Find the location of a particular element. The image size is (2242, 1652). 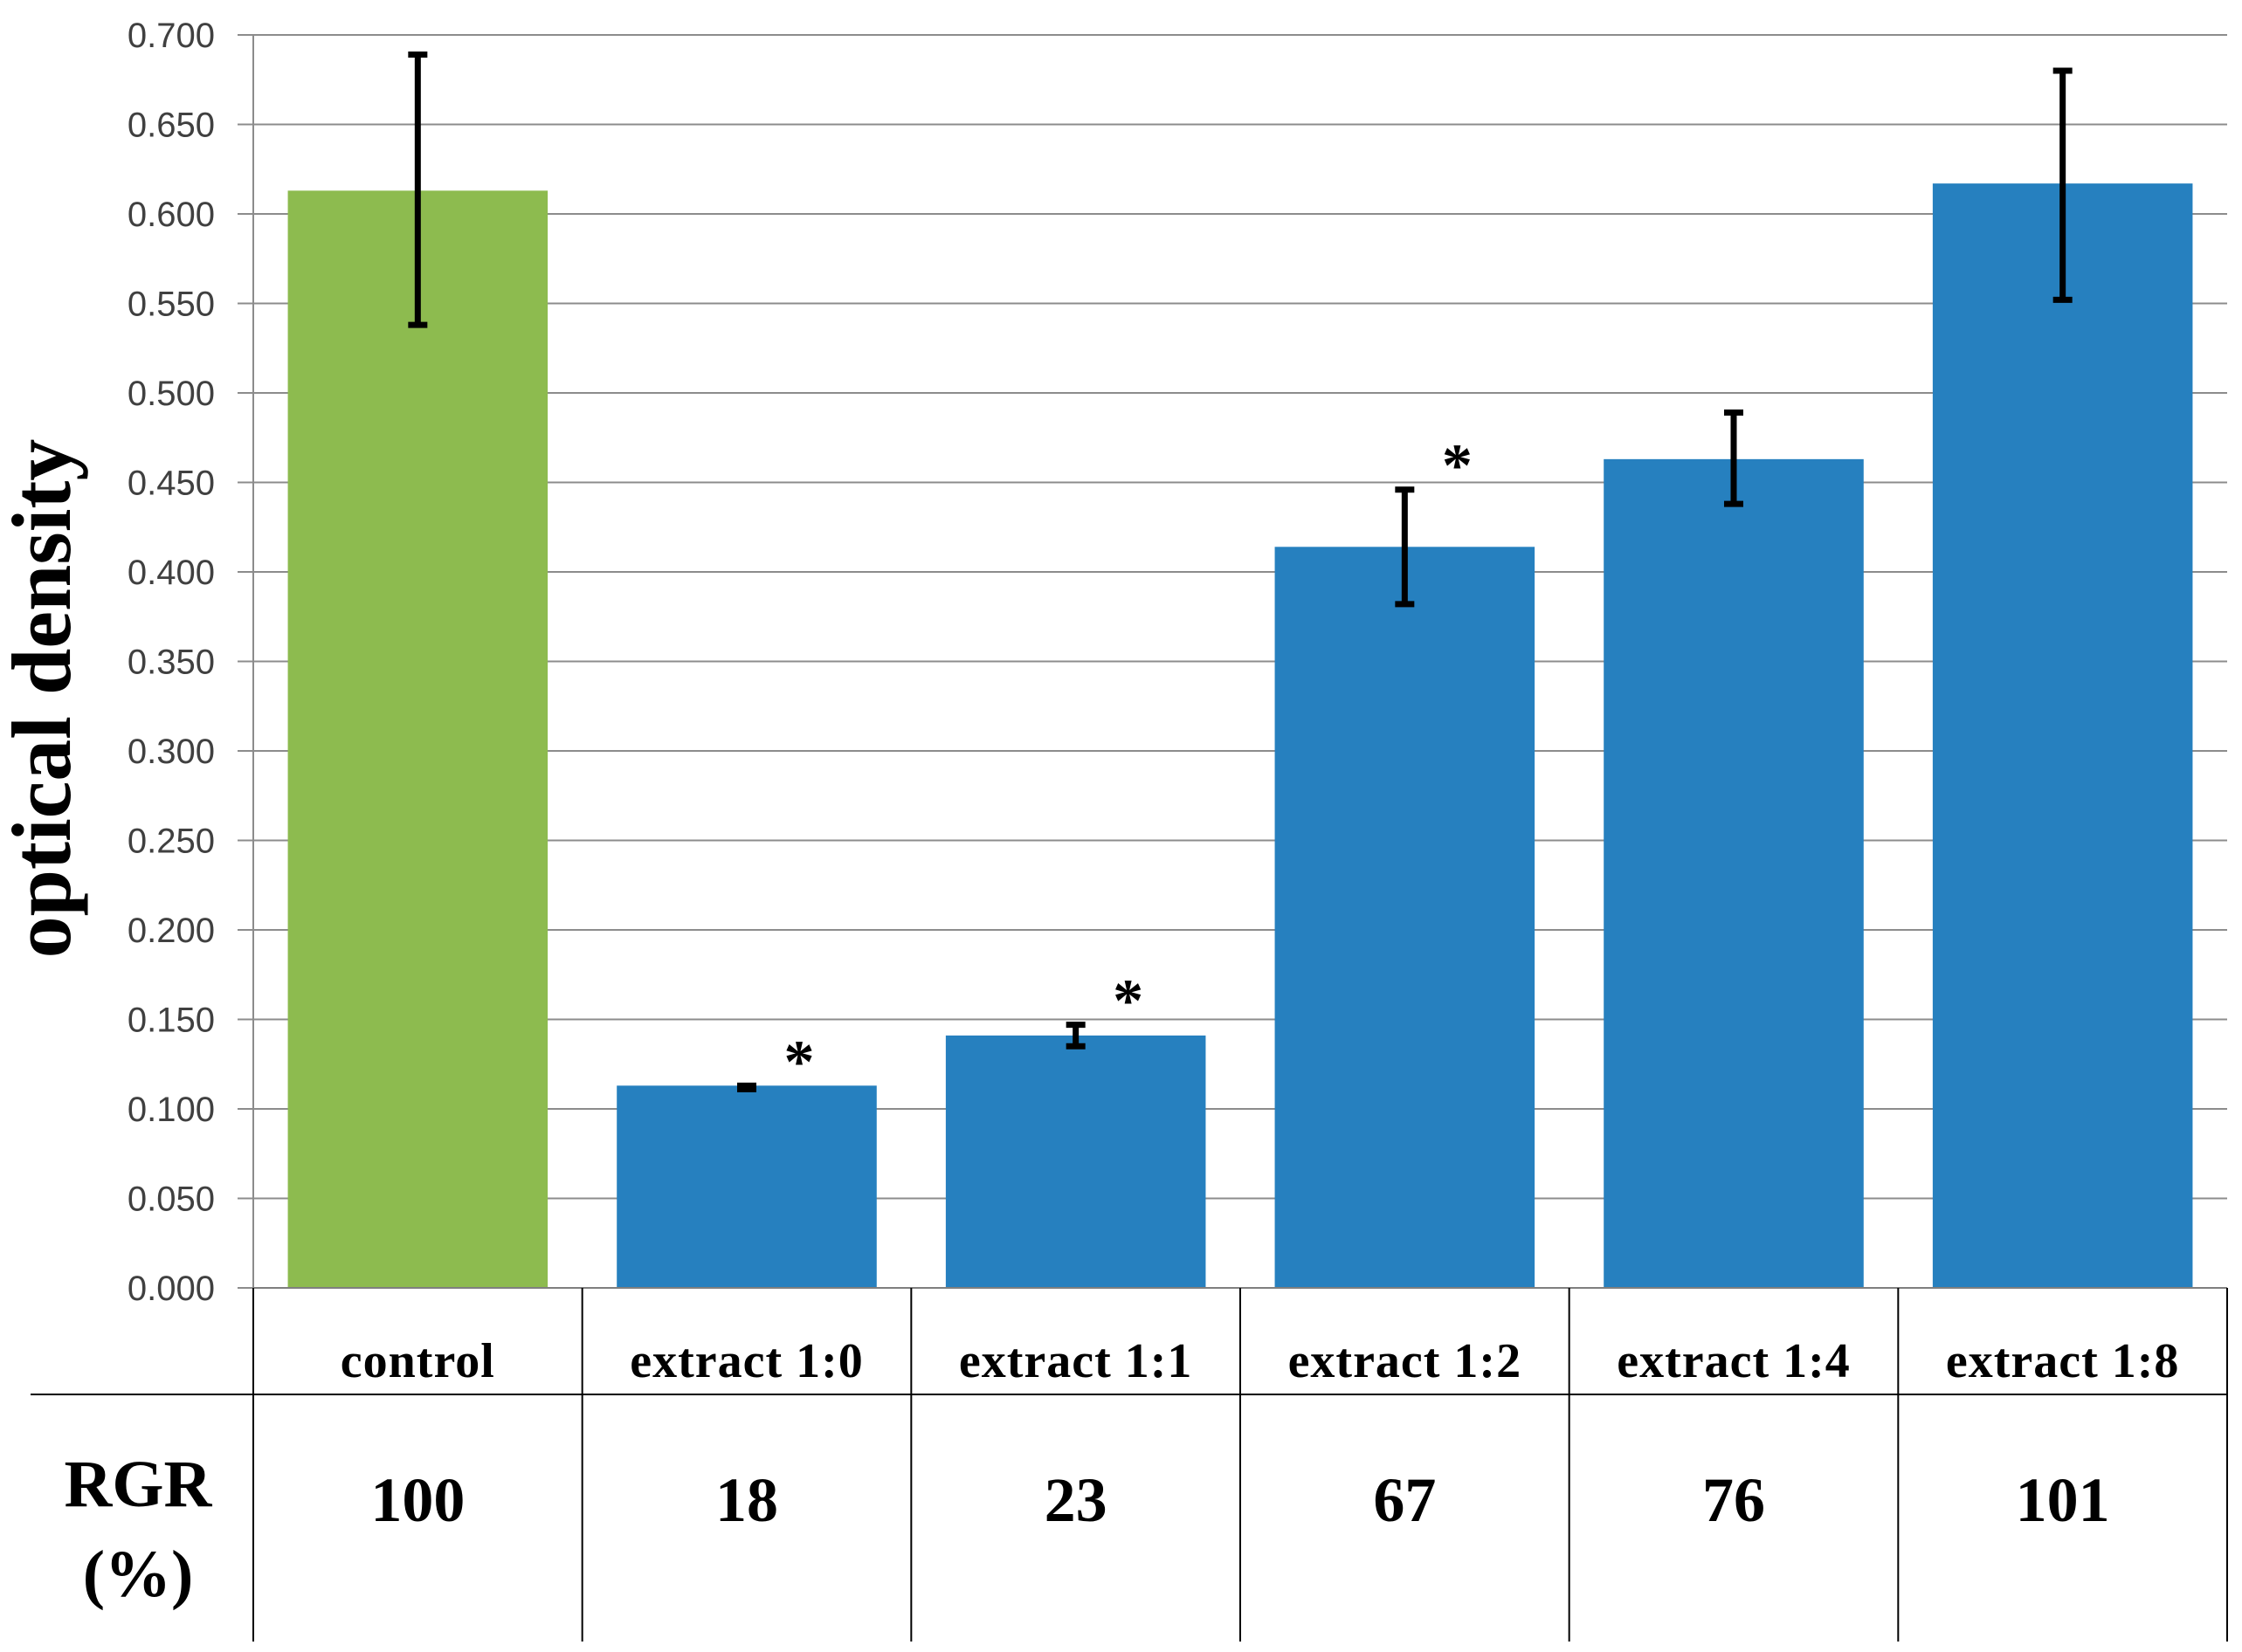

y-tick-label: 0.200 is located at coordinates (171, 931).